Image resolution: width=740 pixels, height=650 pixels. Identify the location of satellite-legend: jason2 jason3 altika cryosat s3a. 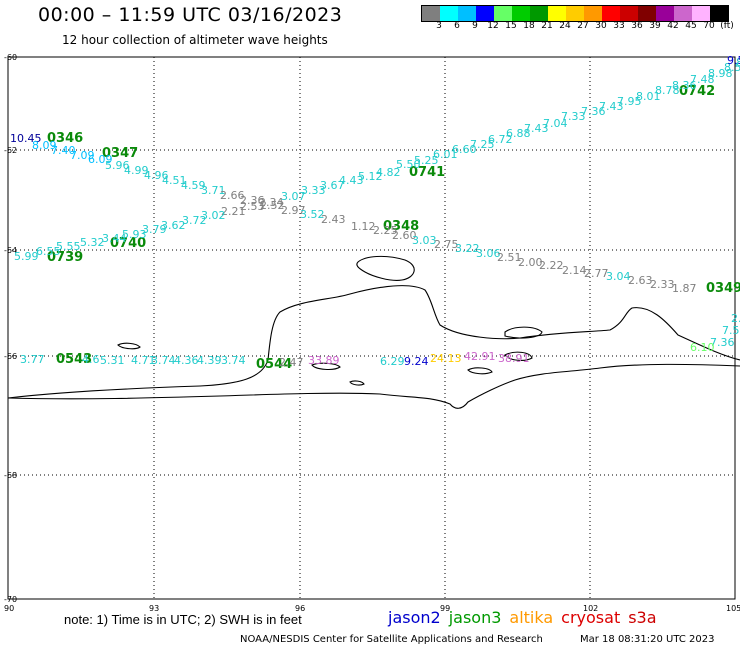
(526, 617).